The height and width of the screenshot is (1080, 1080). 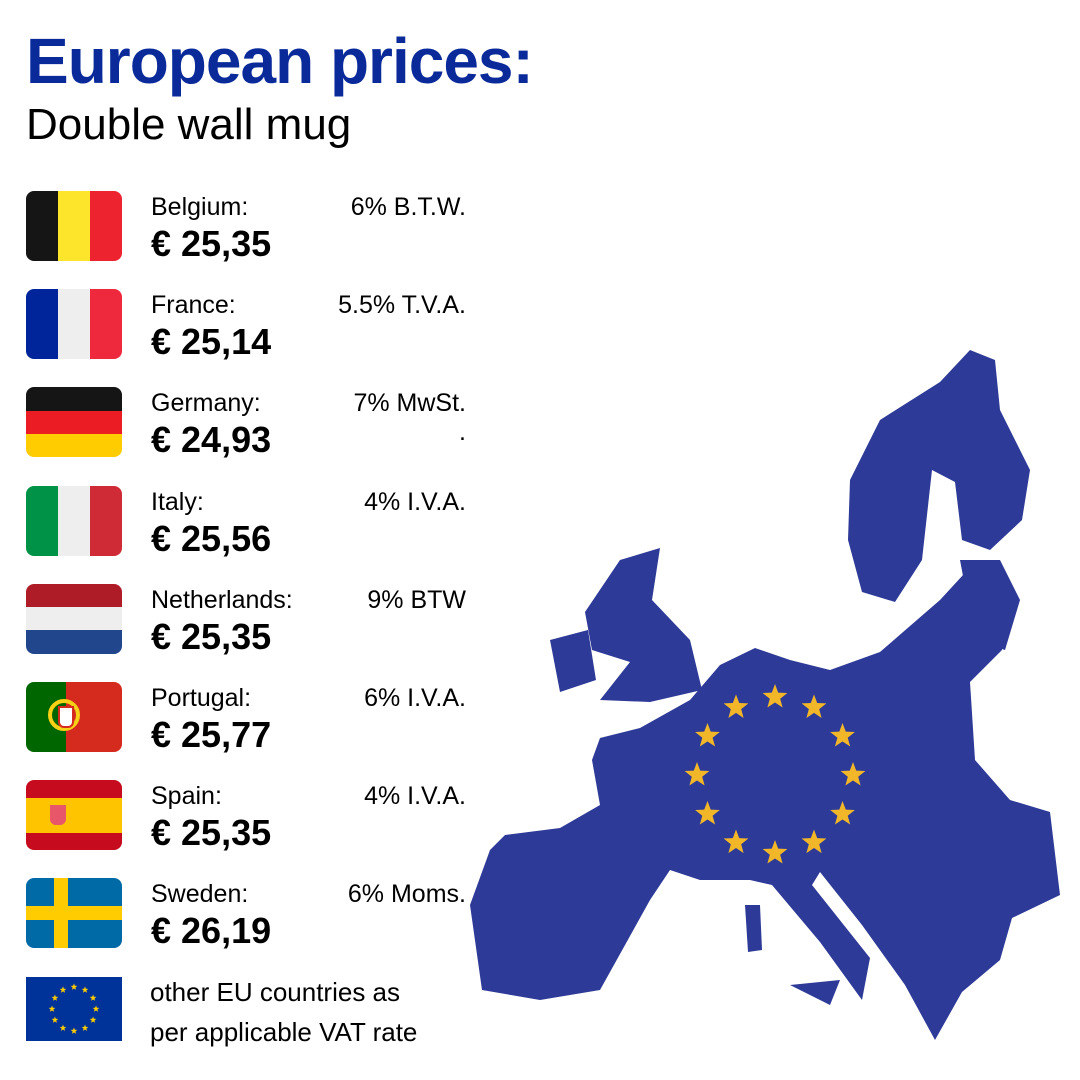 I want to click on eu-flag-icon, so click(x=74, y=1009).